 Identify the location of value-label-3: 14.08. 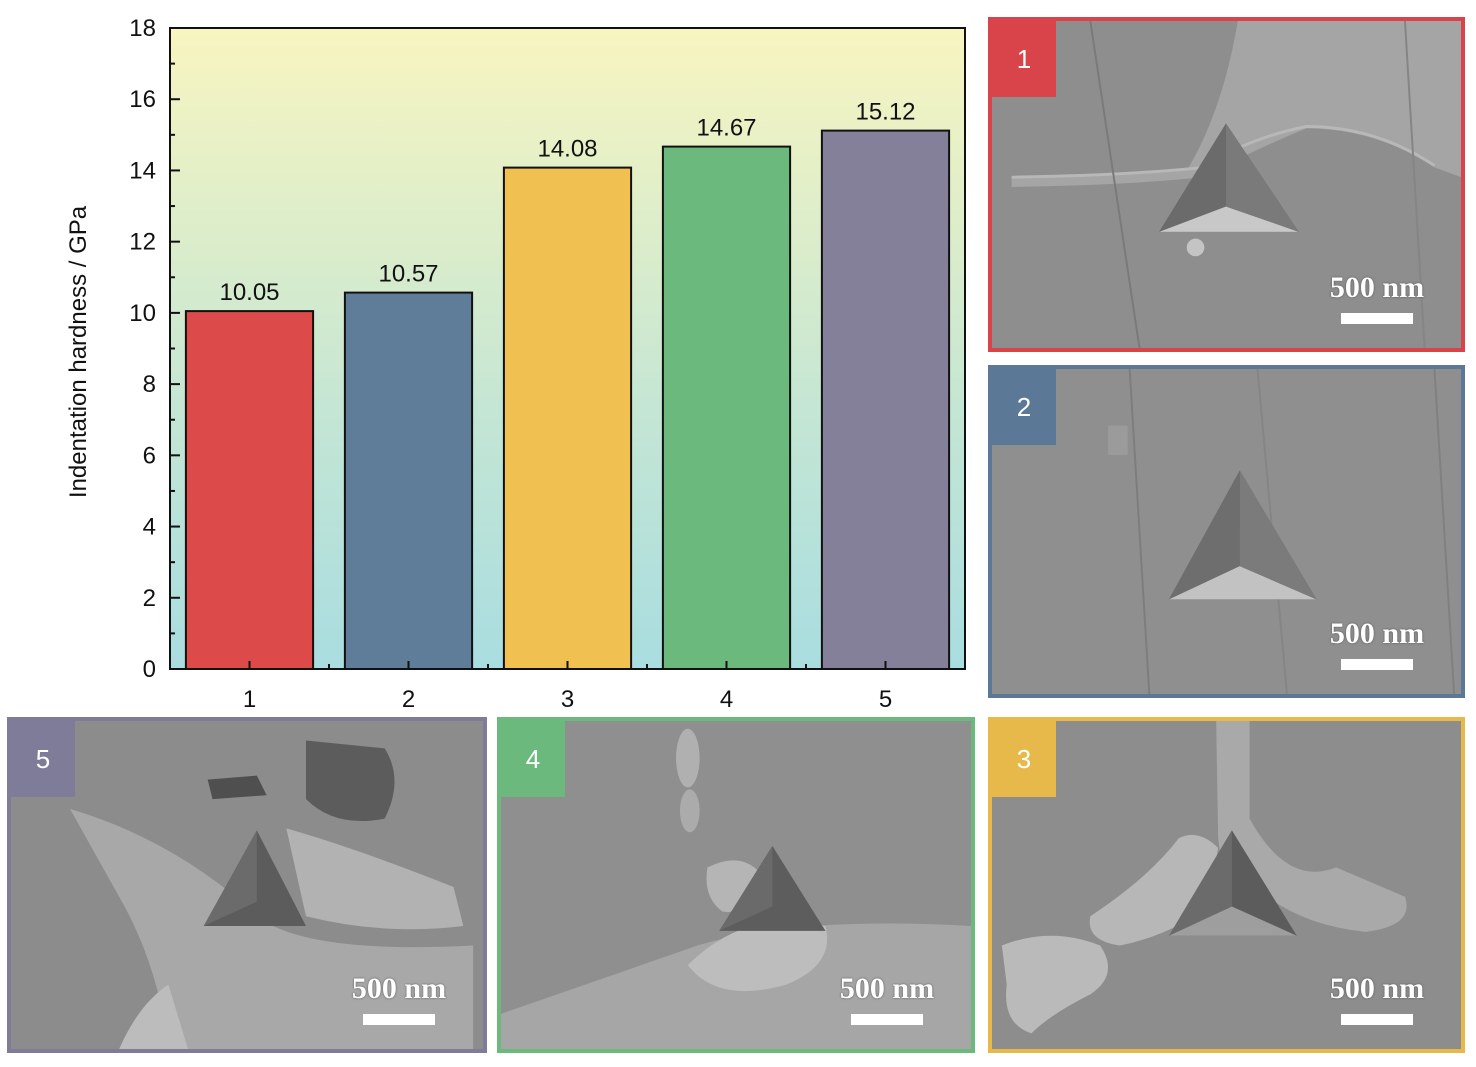
(567, 149).